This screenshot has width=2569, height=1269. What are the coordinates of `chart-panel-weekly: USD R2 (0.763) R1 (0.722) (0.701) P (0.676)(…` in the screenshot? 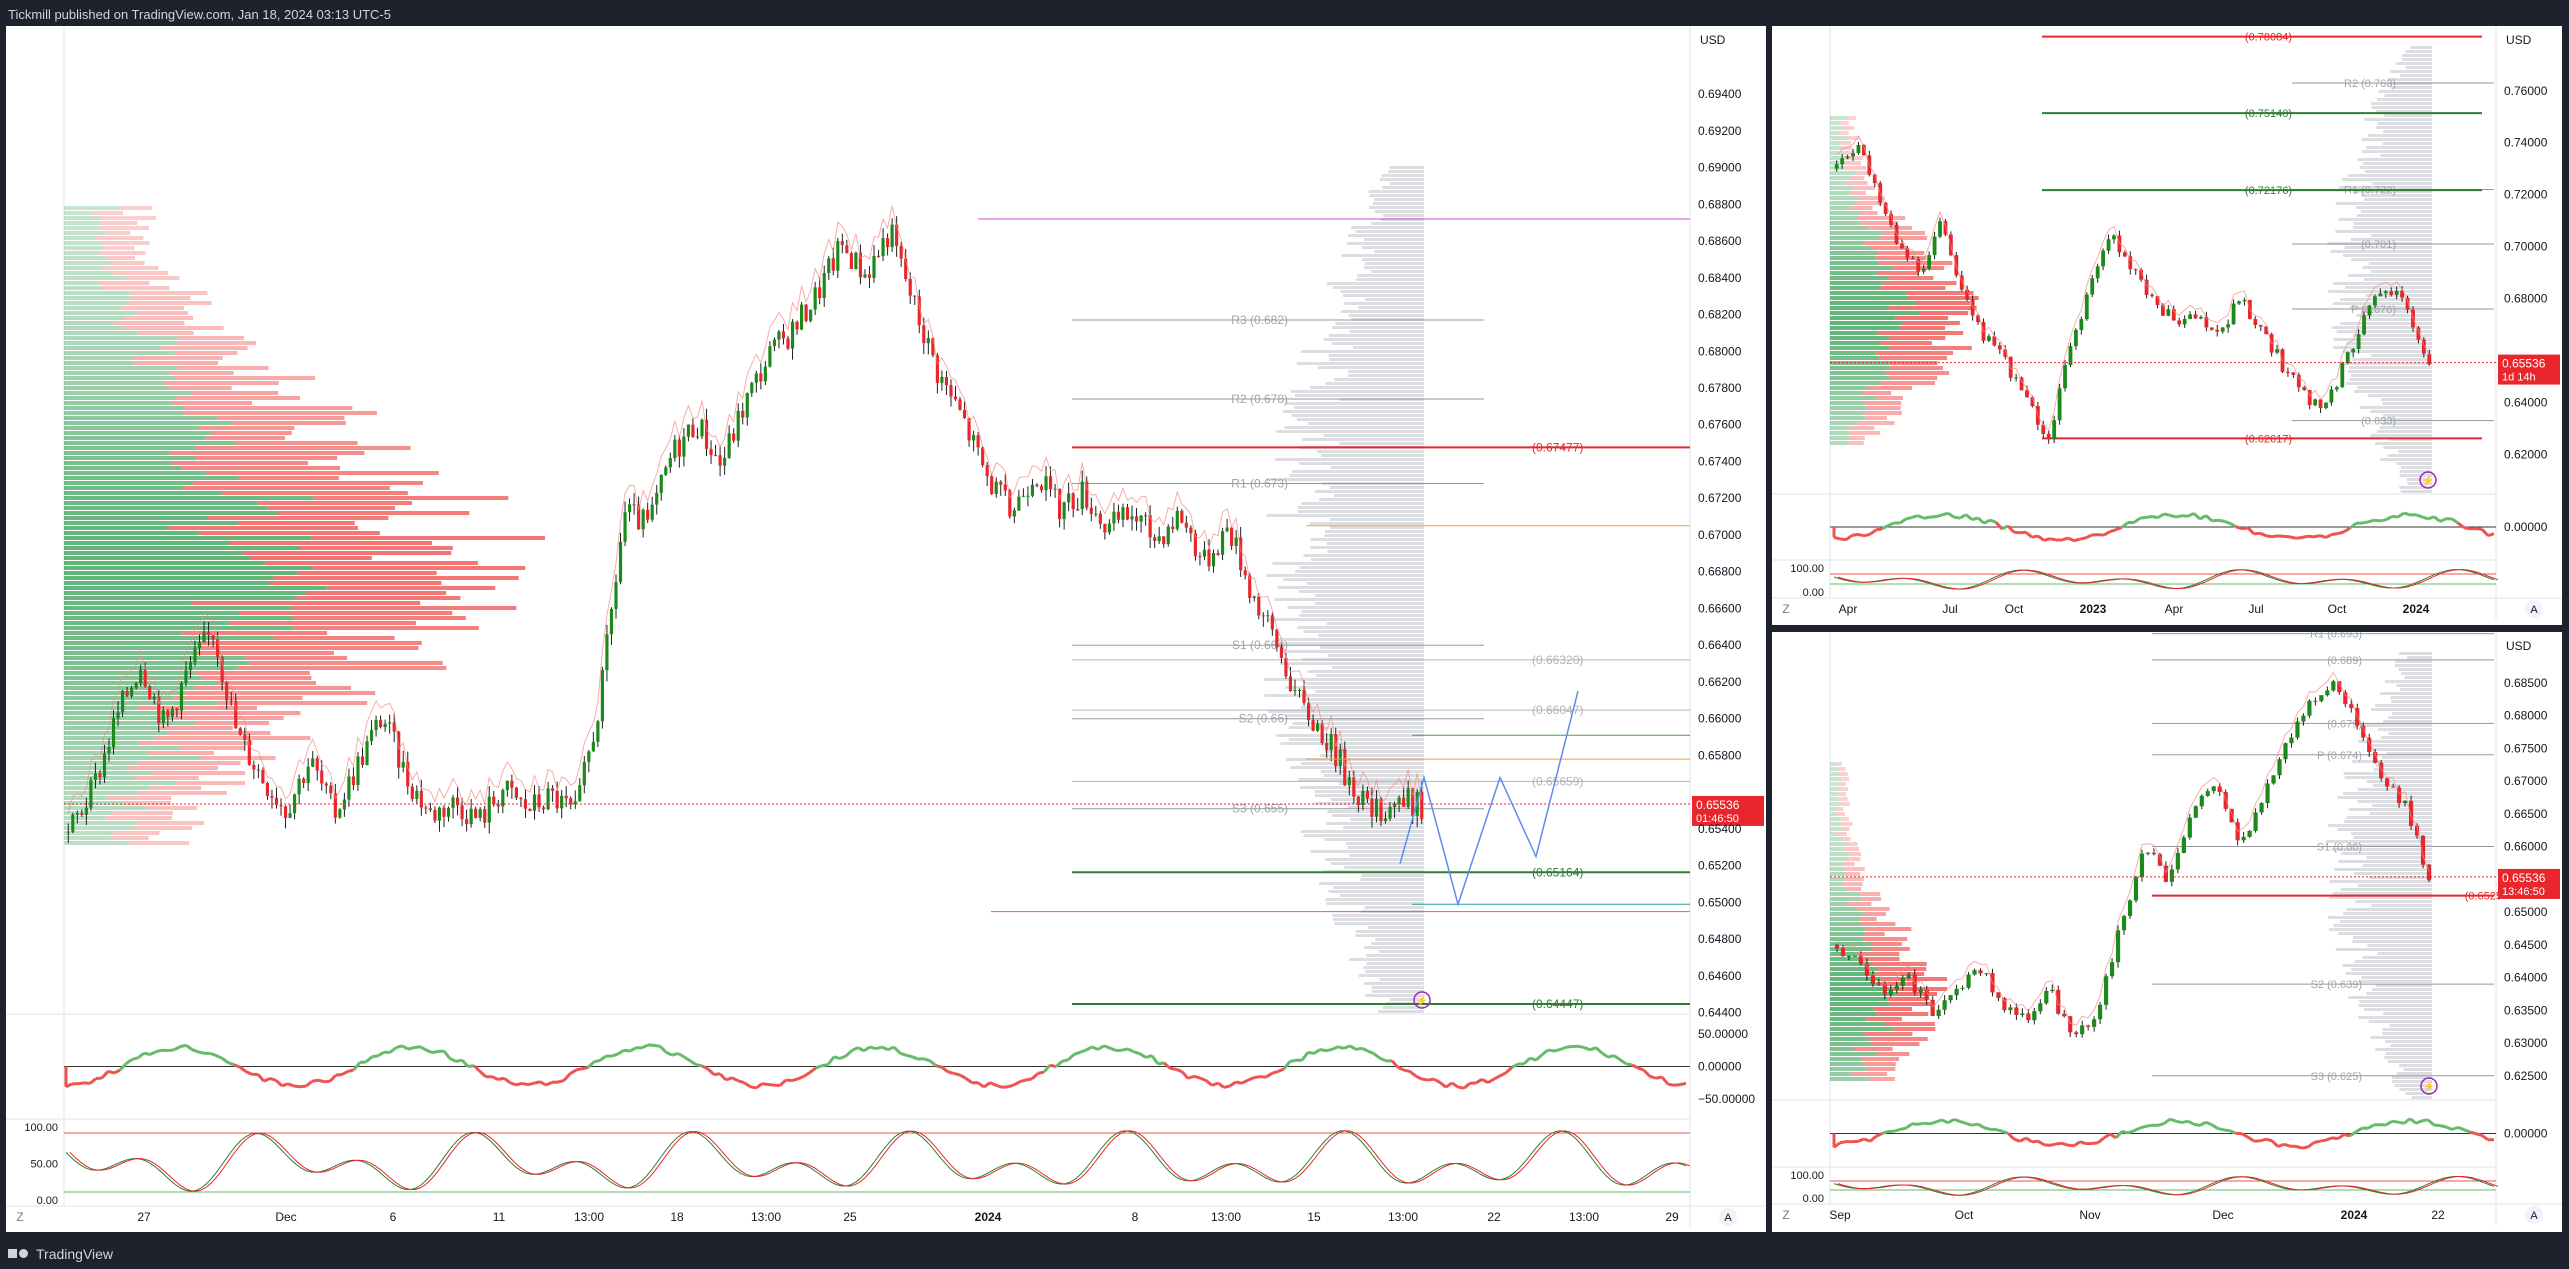 It's located at (2167, 325).